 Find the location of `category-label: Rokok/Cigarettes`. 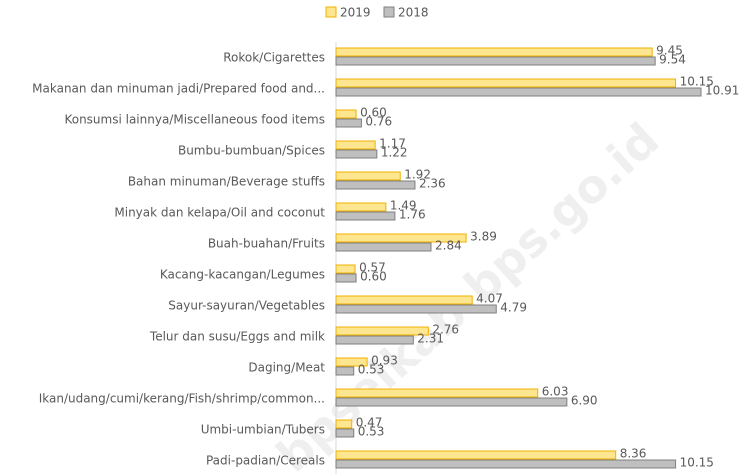

category-label: Rokok/Cigarettes is located at coordinates (274, 58).